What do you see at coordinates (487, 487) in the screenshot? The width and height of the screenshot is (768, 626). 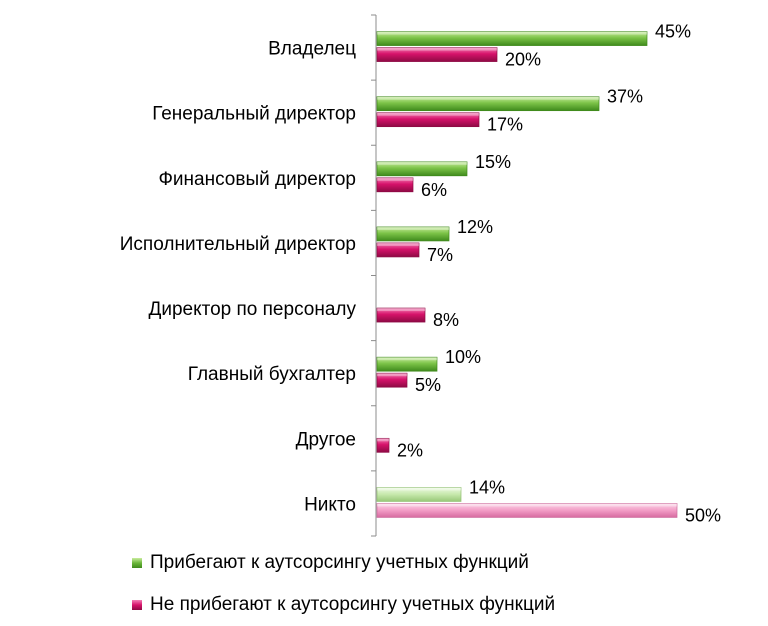 I see `data-label: 14%` at bounding box center [487, 487].